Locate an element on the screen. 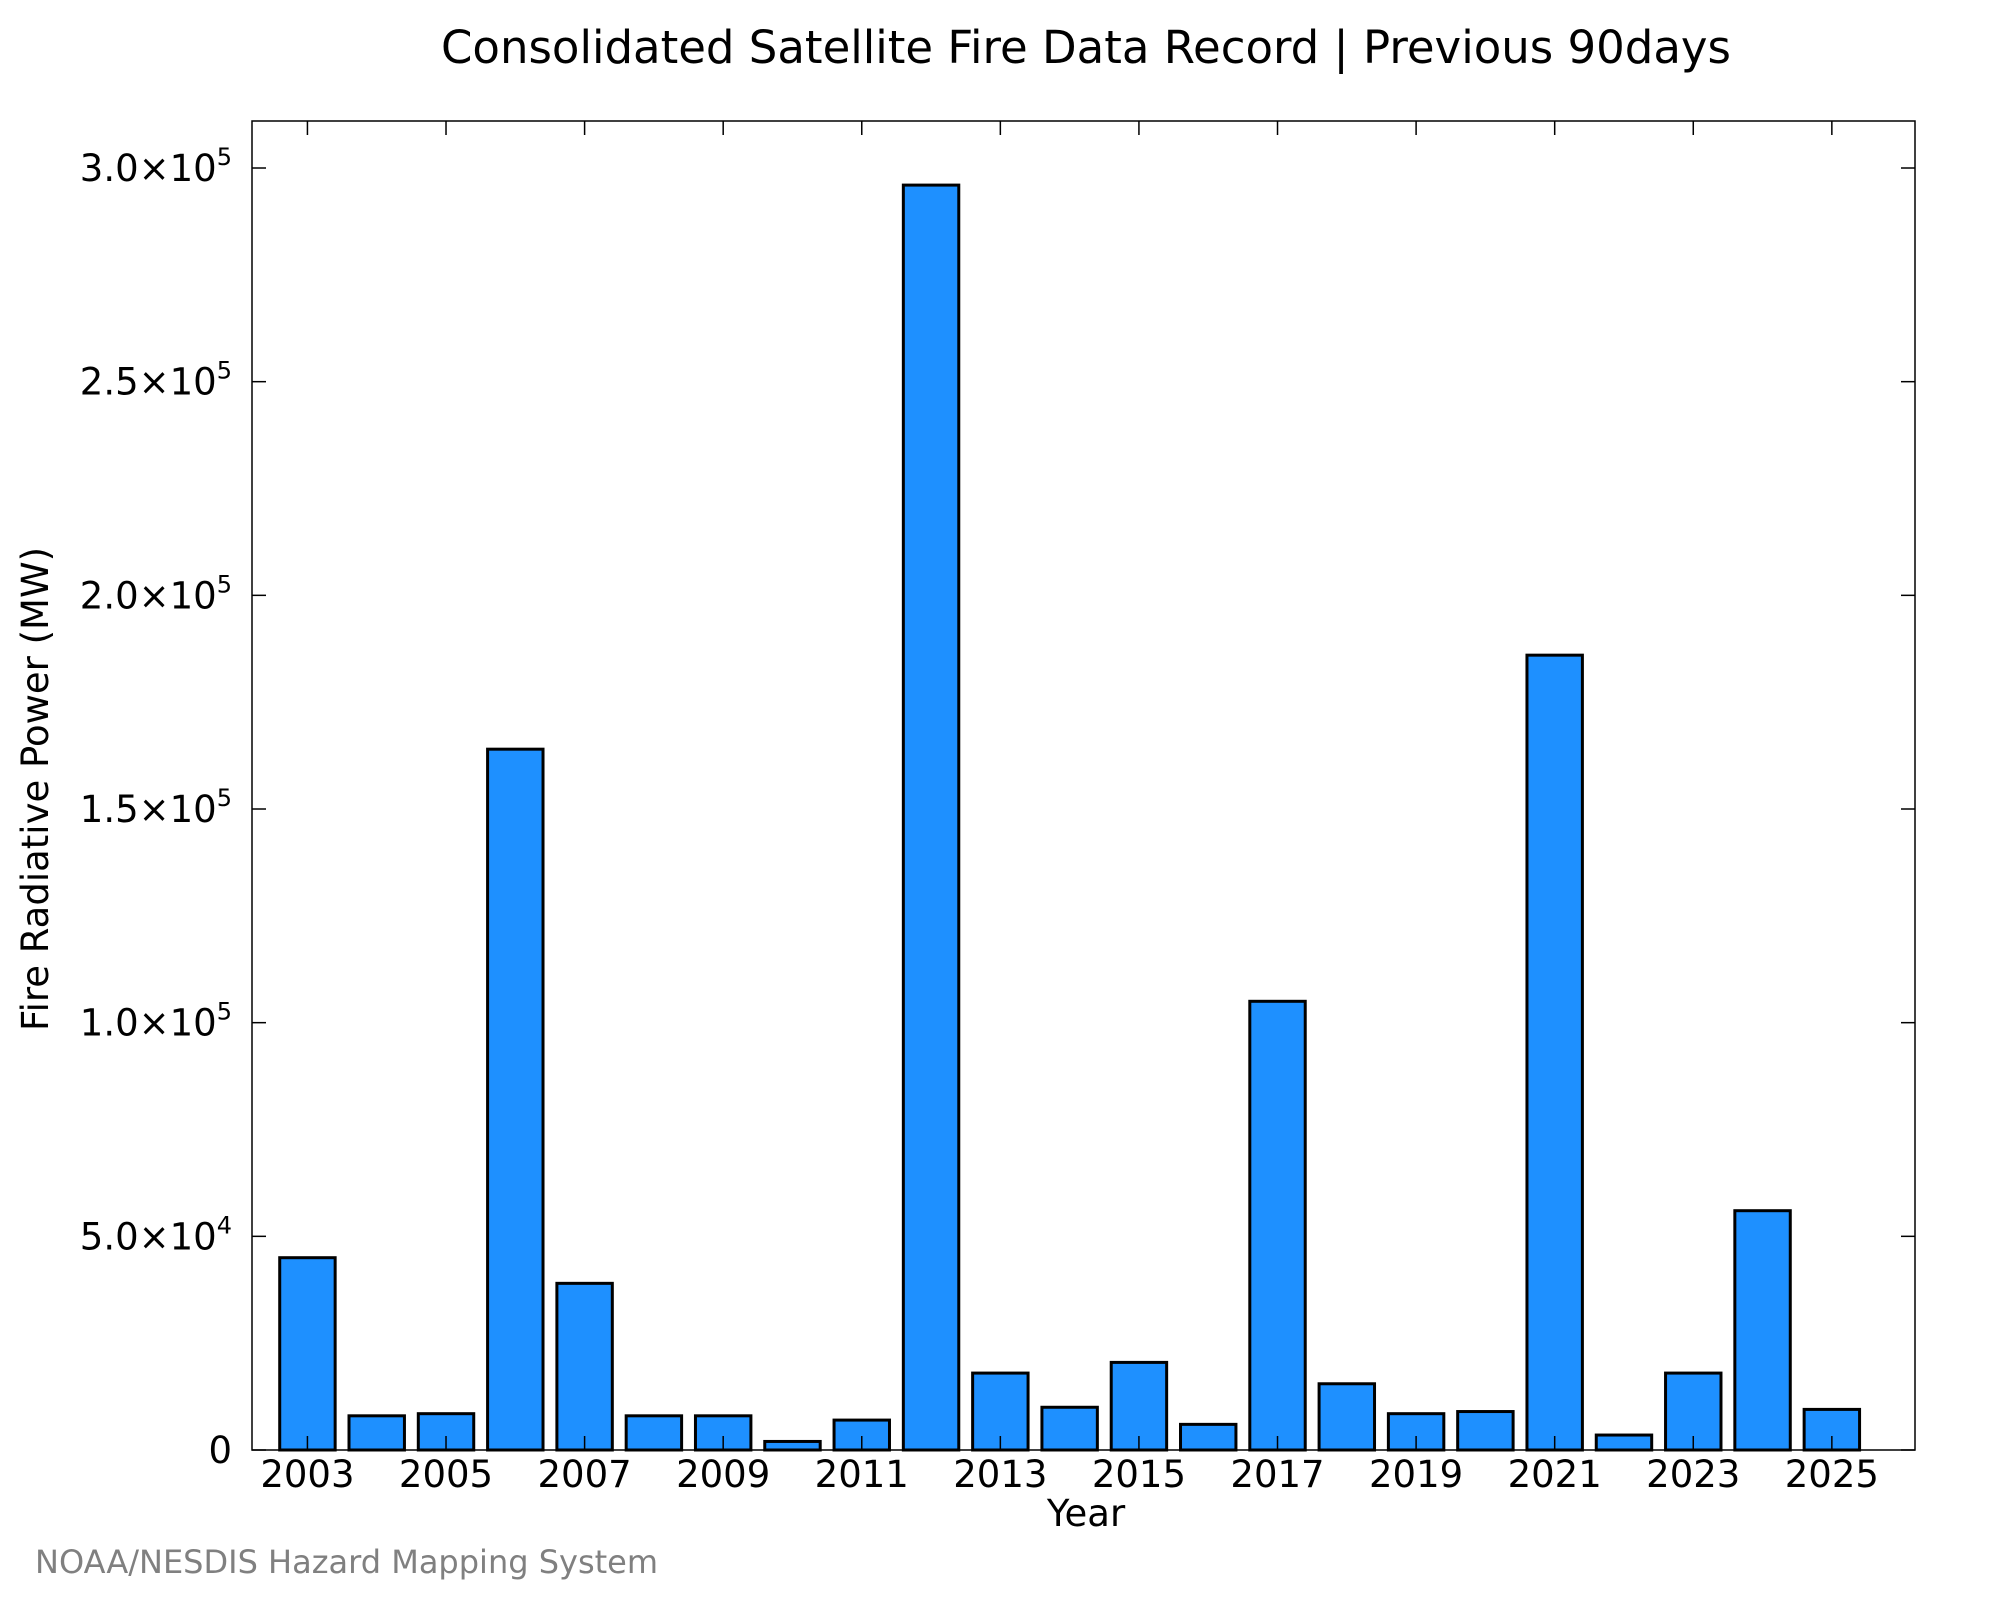  bar-2021 is located at coordinates (1554, 1052).